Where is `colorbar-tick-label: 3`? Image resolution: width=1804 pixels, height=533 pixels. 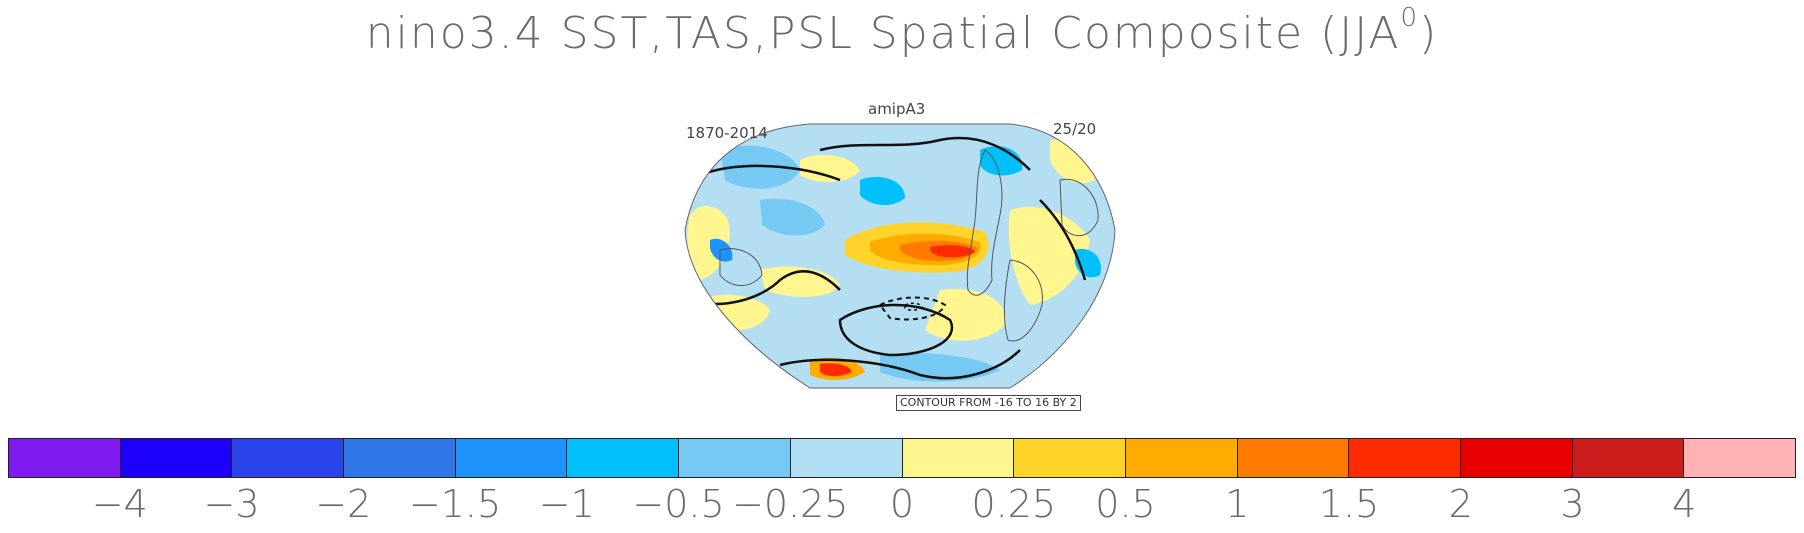
colorbar-tick-label: 3 is located at coordinates (1572, 504).